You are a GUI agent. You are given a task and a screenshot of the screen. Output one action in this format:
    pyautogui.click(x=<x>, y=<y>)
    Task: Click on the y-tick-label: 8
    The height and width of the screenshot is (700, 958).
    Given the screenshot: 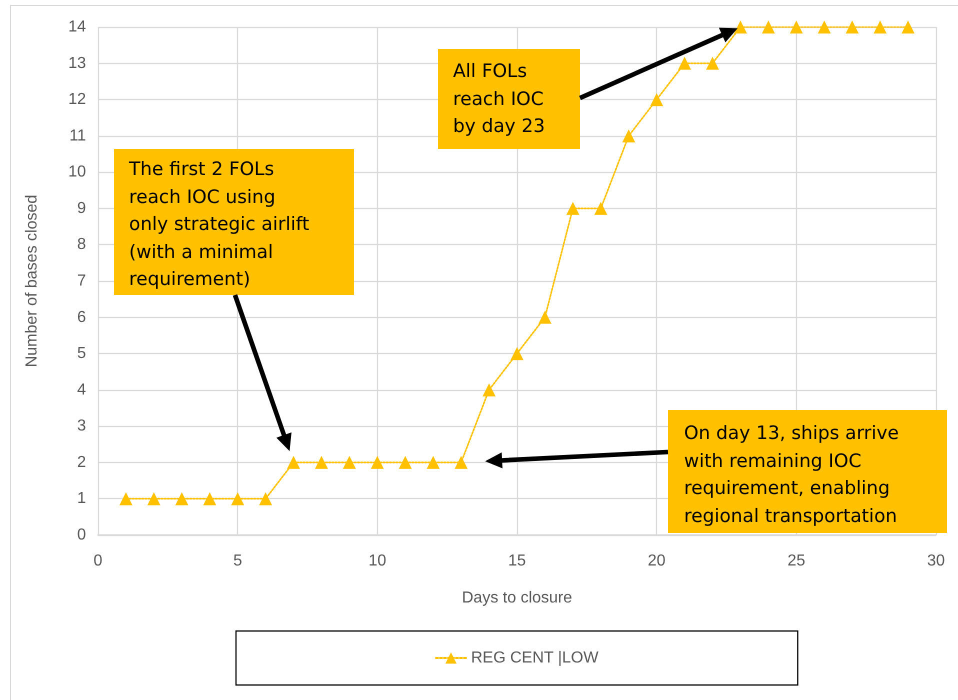 What is the action you would take?
    pyautogui.click(x=81, y=245)
    